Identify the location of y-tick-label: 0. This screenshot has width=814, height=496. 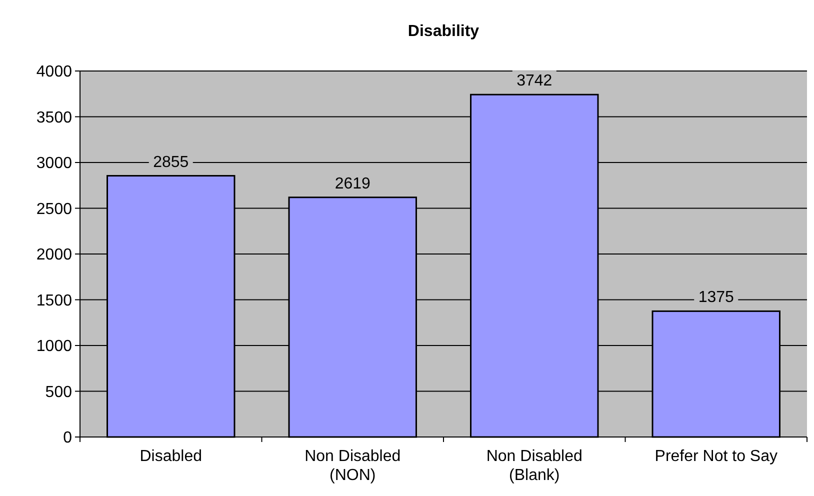
(67, 438).